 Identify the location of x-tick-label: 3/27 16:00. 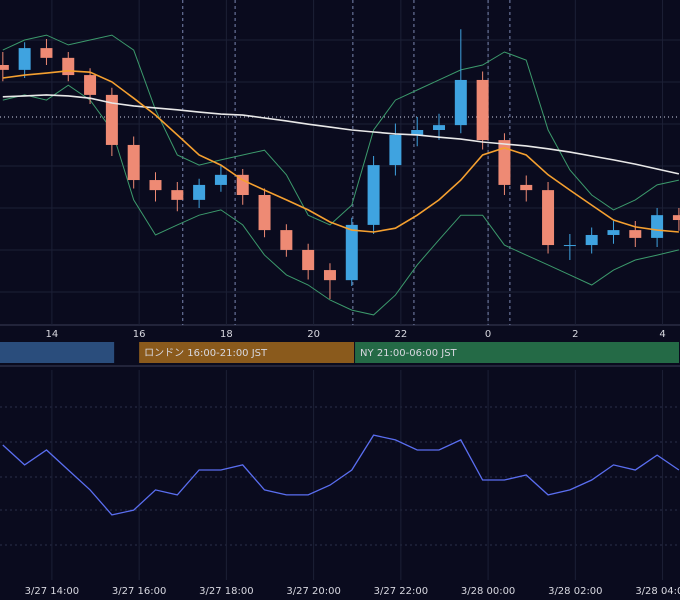
(139, 591).